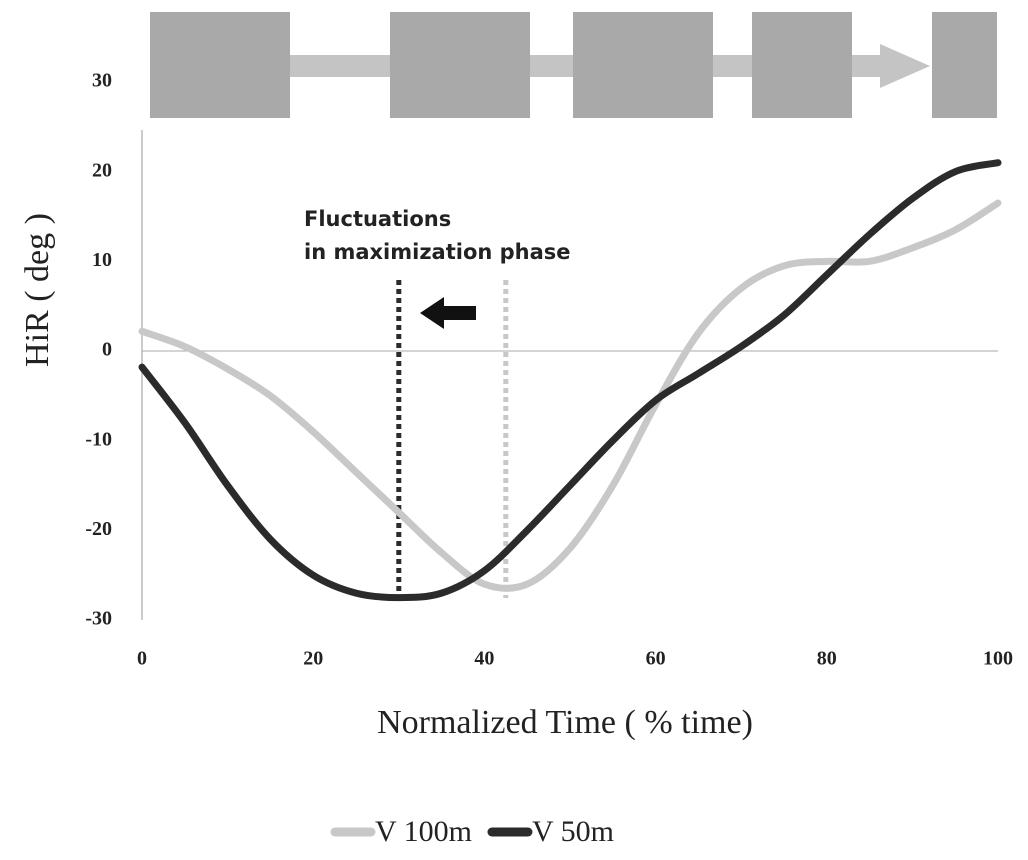 This screenshot has width=1028, height=860. I want to click on shift-arrow, so click(448, 313).